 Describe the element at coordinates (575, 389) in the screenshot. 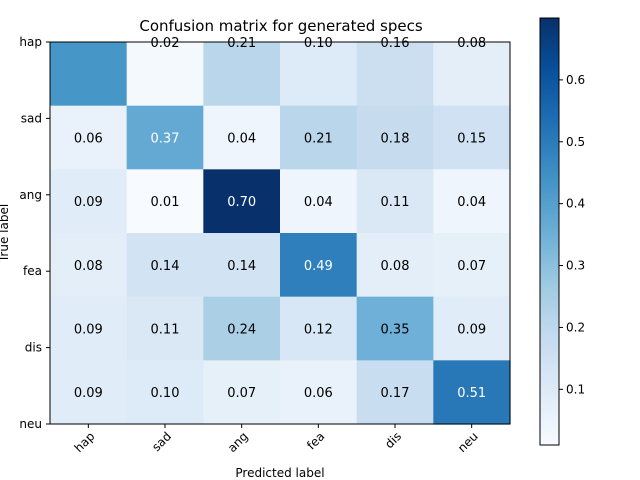

I see `colorbar-tick-label: 0.1` at that location.